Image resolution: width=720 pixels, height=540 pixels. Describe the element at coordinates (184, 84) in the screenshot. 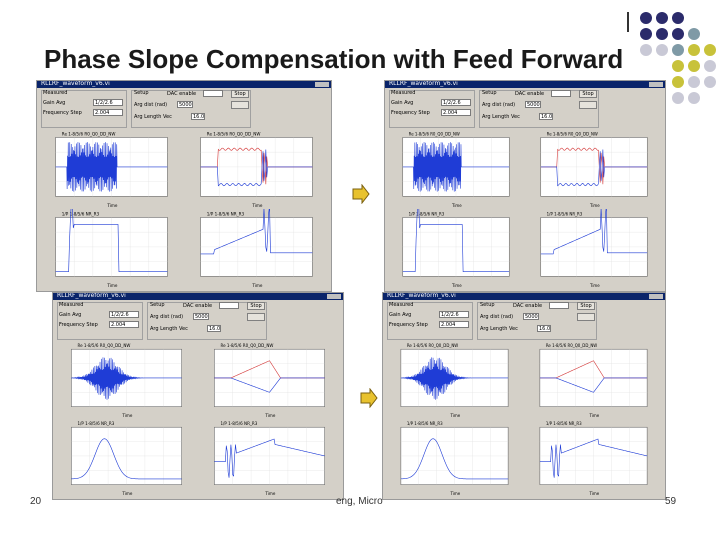

I see `window-titlebar: RLLRF_waveform_v6.vi` at that location.